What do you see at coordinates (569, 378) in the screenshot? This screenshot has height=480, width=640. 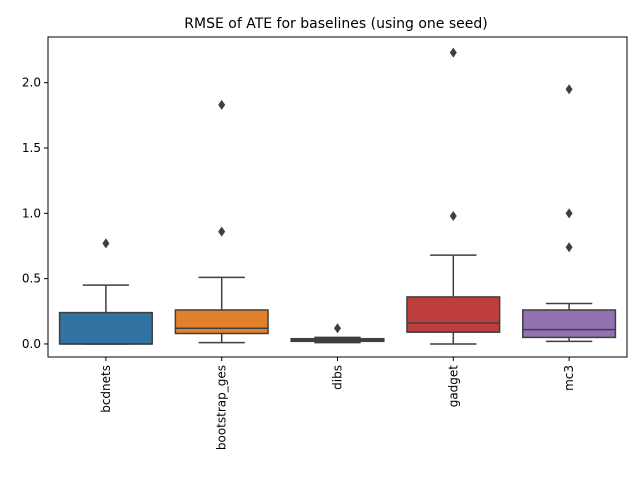 I see `x-tick-label: mc3` at bounding box center [569, 378].